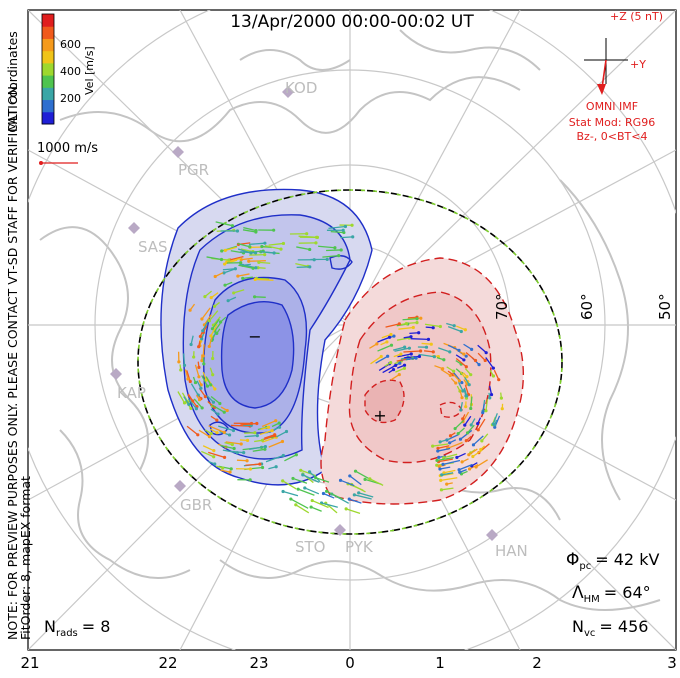 The height and width of the screenshot is (678, 680). Describe the element at coordinates (359, 547) in the screenshot. I see `station-pyk: PYK` at that location.